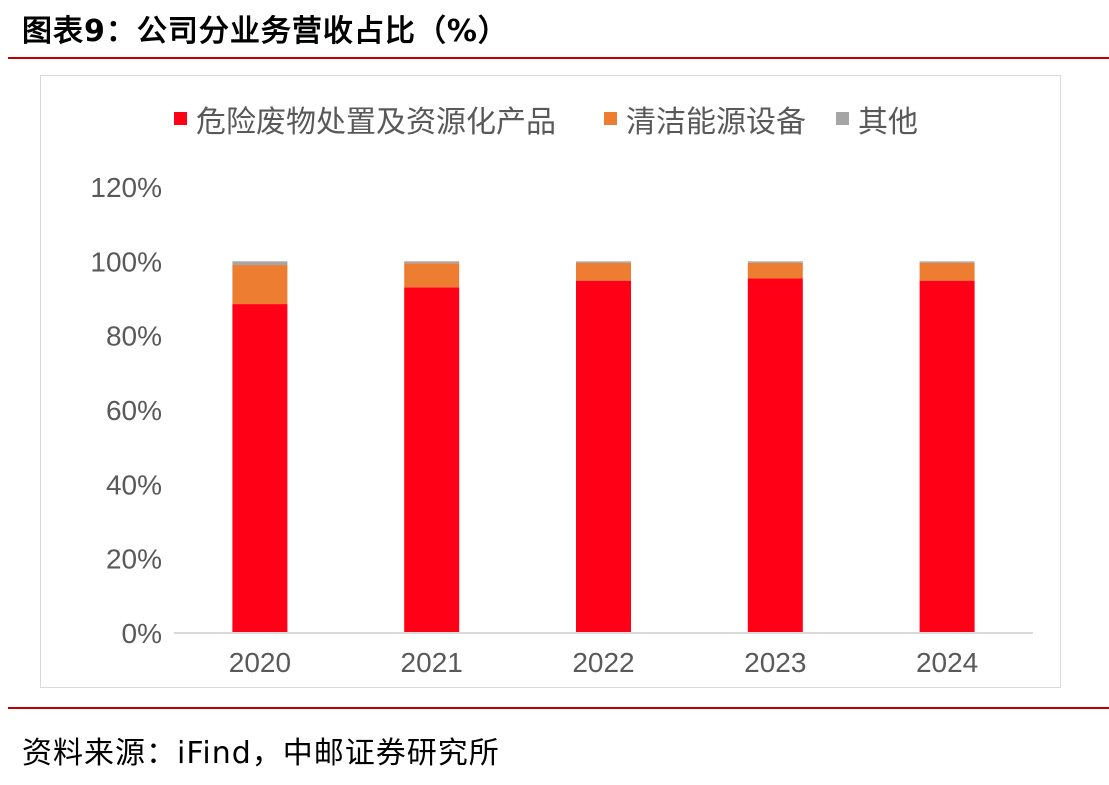 The height and width of the screenshot is (785, 1109). What do you see at coordinates (126, 261) in the screenshot?
I see `y-tick-label: 100%` at bounding box center [126, 261].